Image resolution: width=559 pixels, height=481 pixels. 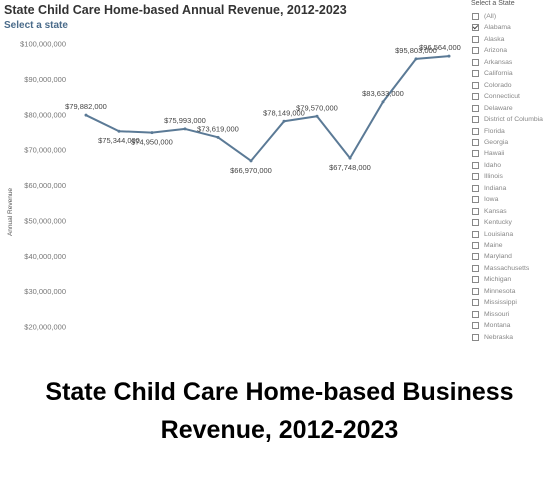 I want to click on state-option: California, so click(x=515, y=73).